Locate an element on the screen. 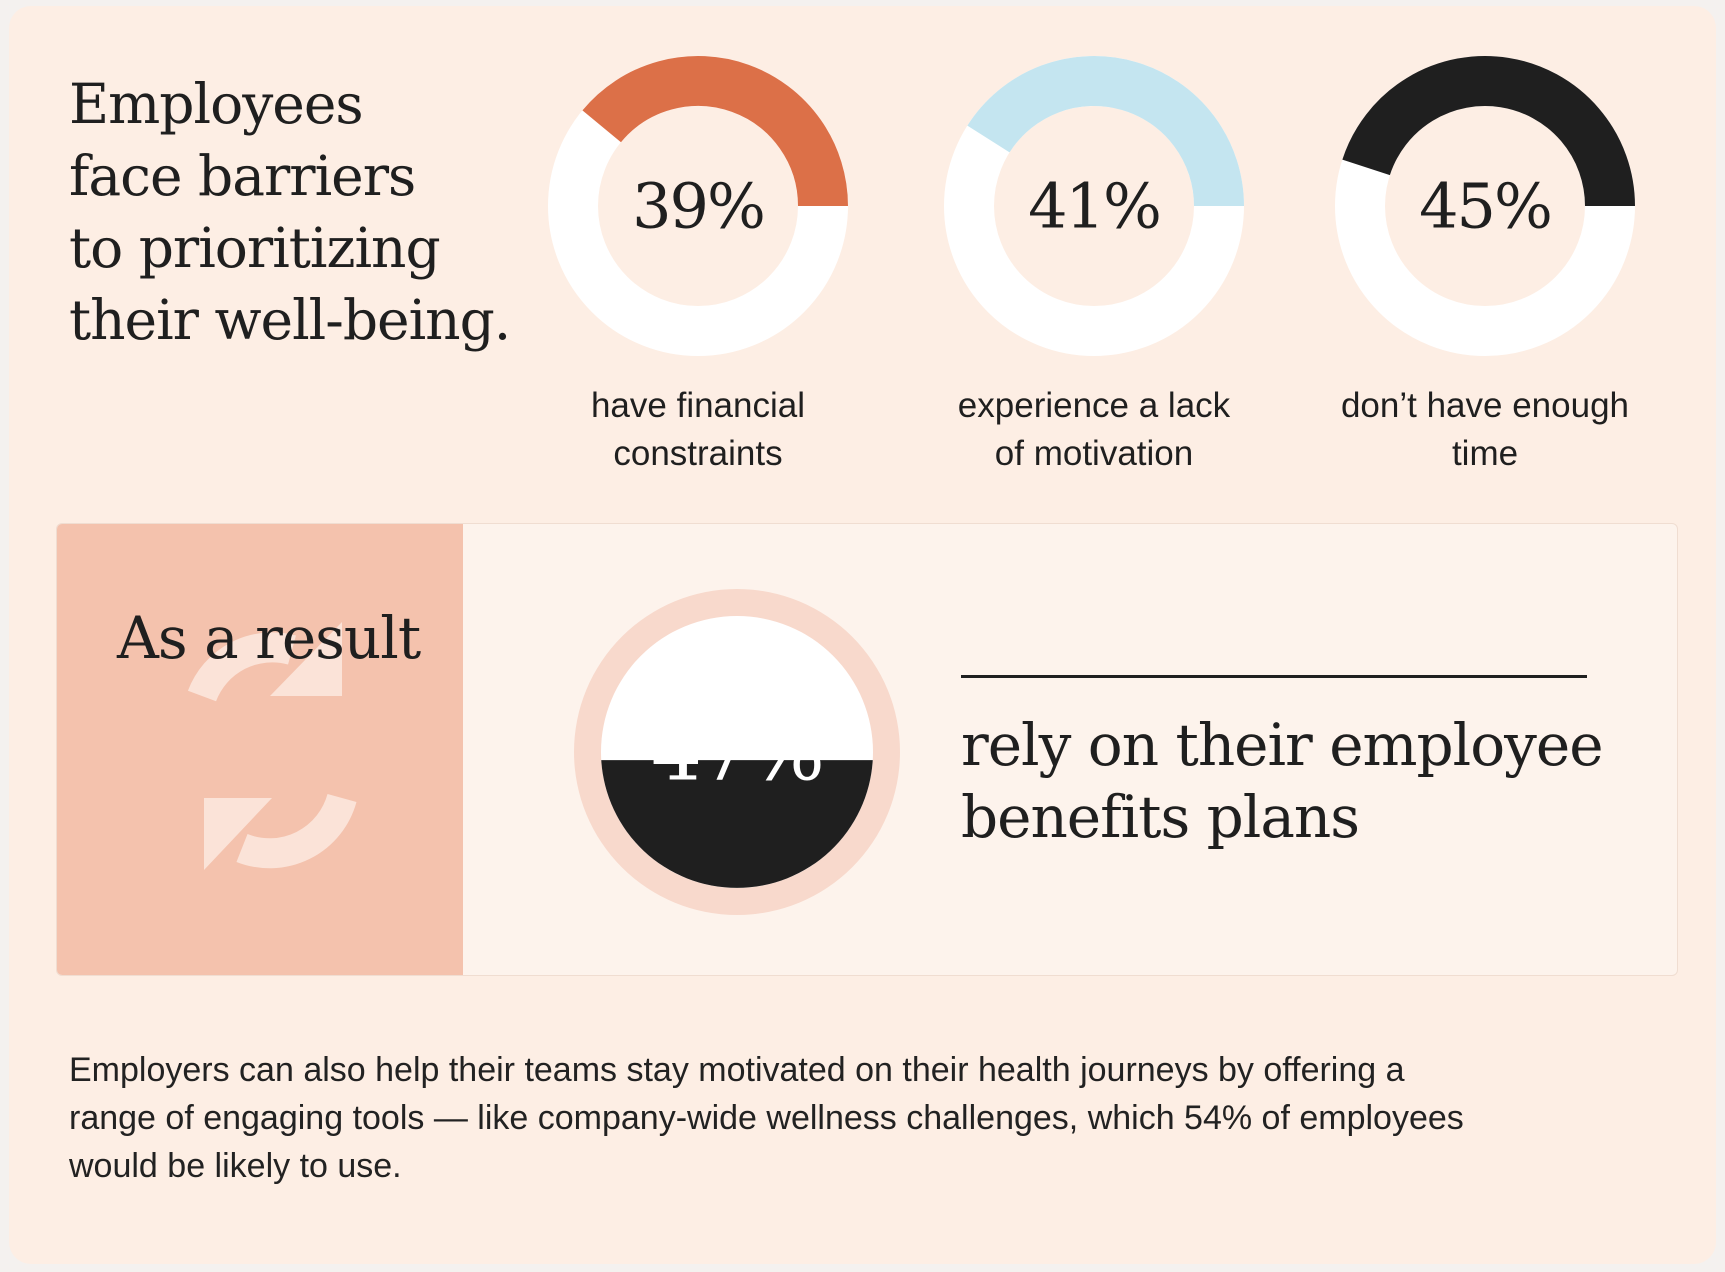 The height and width of the screenshot is (1272, 1725). result-panel-accent: As a result is located at coordinates (260, 749).